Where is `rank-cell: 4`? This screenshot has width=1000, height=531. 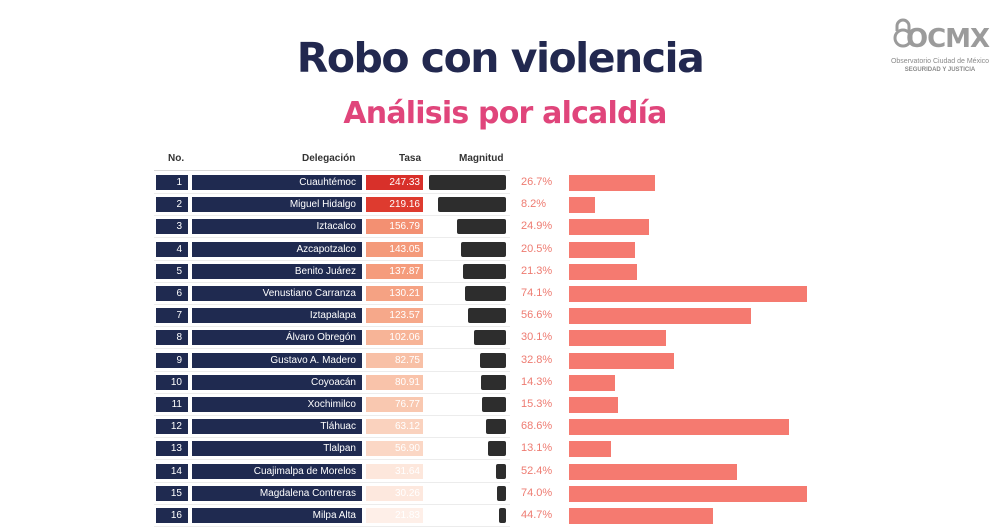
rank-cell: 4 is located at coordinates (172, 249).